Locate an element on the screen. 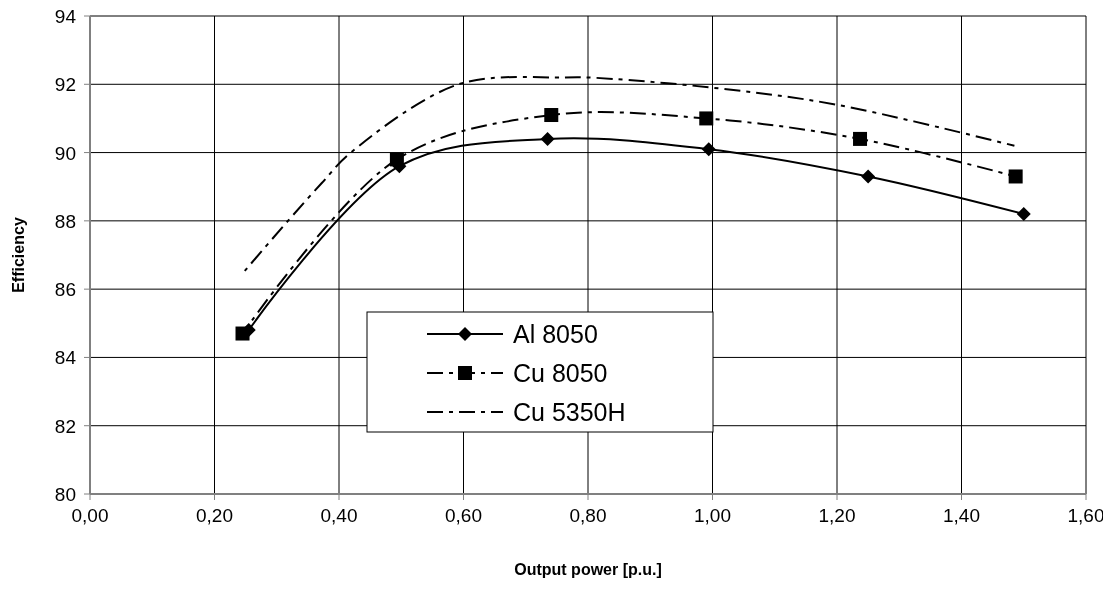 The image size is (1103, 589). x-axis-title: Output power [p.u.] is located at coordinates (588, 569).